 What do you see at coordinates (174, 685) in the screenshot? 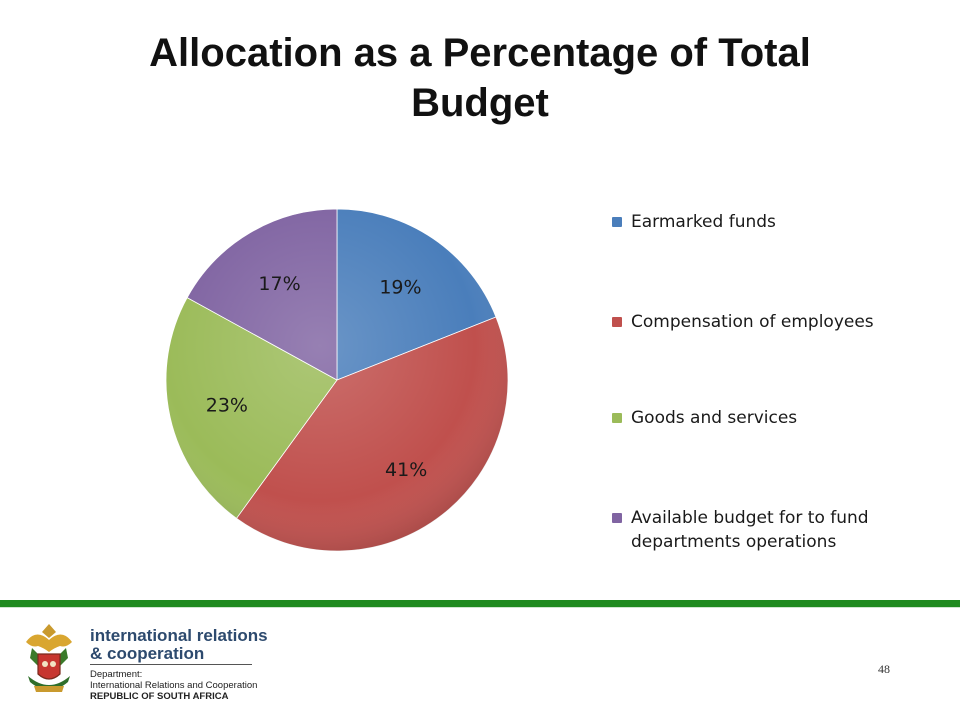
I see `department-name: International Relations and Cooperation` at bounding box center [174, 685].